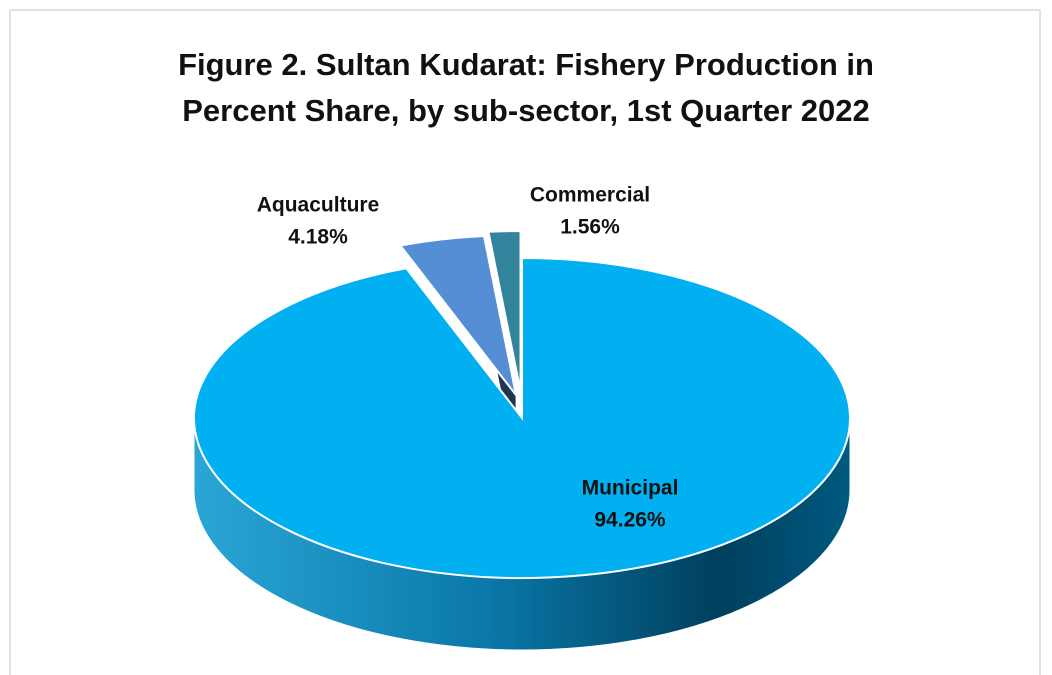 This screenshot has width=1052, height=675. Describe the element at coordinates (590, 195) in the screenshot. I see `slice-label-name: Commercial` at that location.